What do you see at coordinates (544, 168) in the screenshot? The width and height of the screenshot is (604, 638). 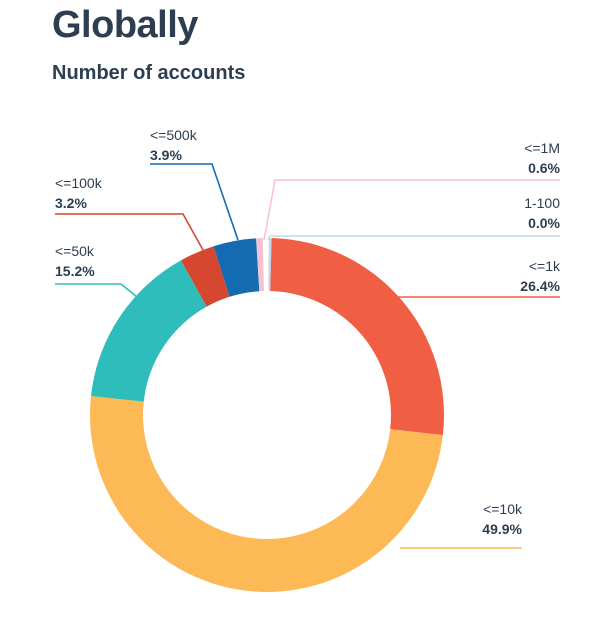 I see `slice-value-label: 0.6%` at bounding box center [544, 168].